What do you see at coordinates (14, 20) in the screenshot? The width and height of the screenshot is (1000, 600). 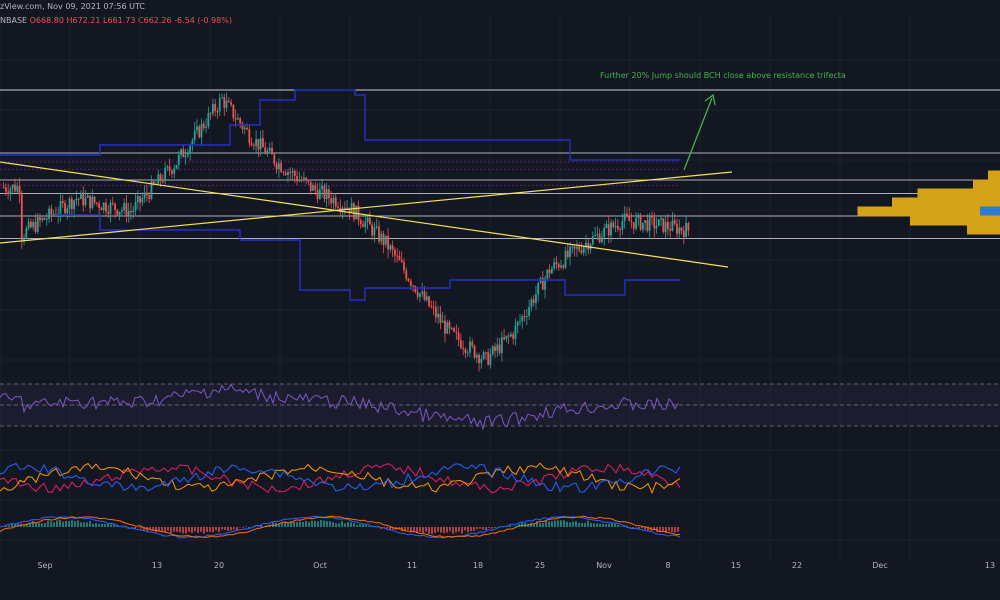 I see `exchange-label: NBASE` at bounding box center [14, 20].